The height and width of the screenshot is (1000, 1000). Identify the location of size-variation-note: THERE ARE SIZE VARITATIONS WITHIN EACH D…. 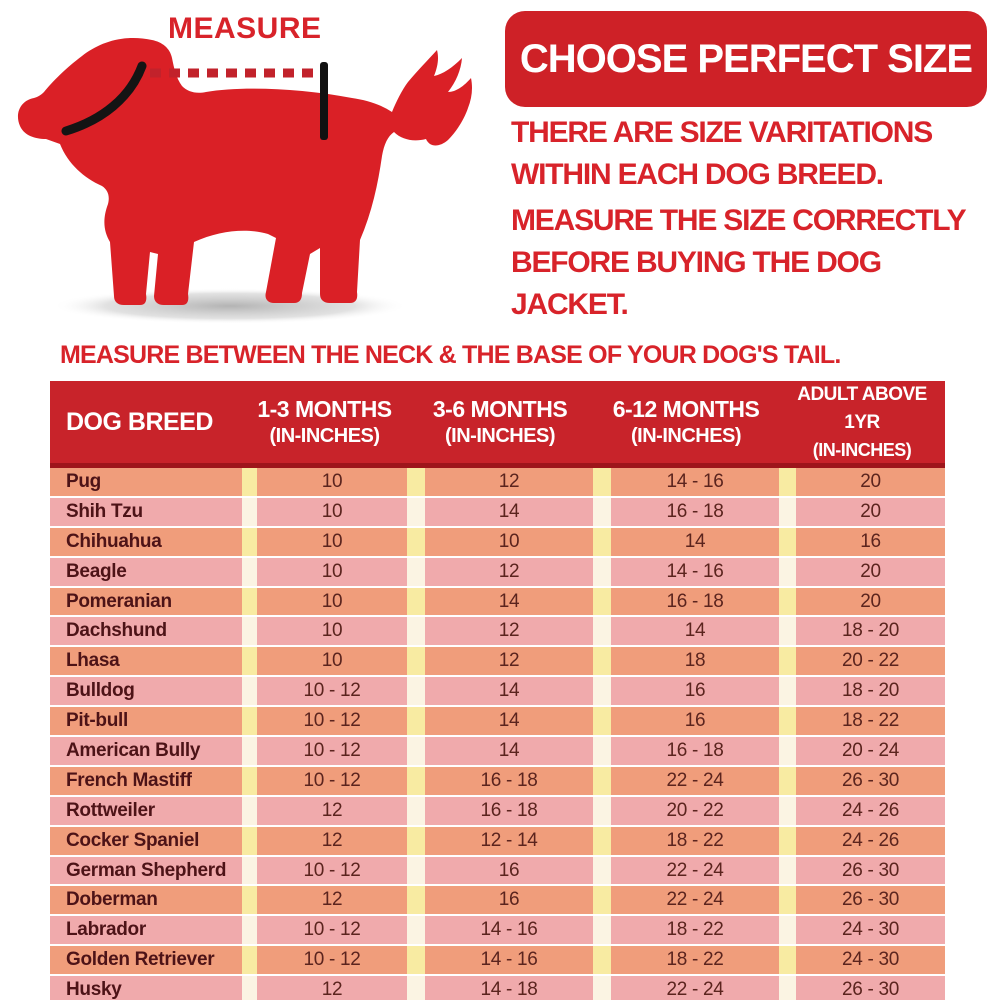
(753, 154).